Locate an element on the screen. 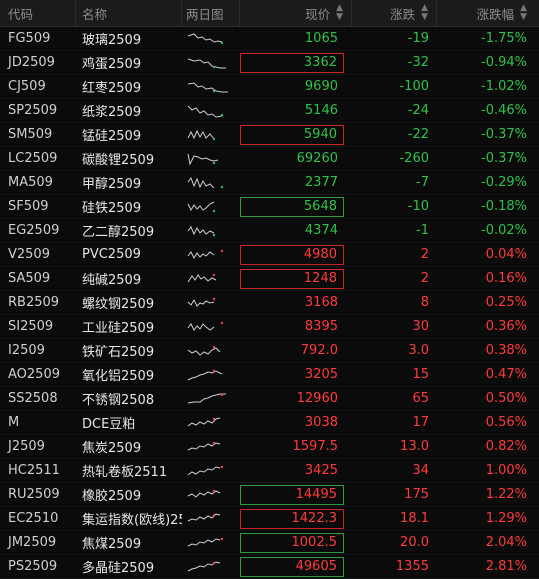 Image resolution: width=539 pixels, height=579 pixels. row-code: EG2509 is located at coordinates (34, 230).